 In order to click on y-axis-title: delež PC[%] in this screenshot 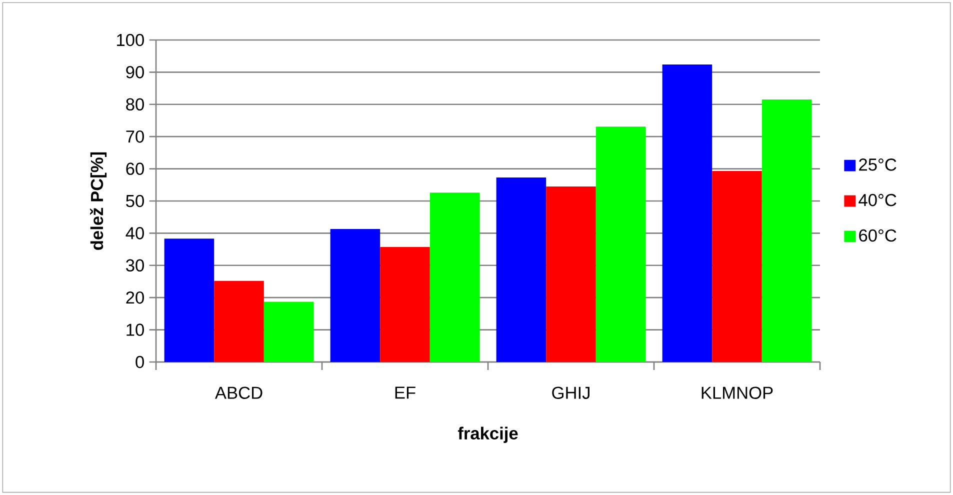, I will do `click(98, 201)`.